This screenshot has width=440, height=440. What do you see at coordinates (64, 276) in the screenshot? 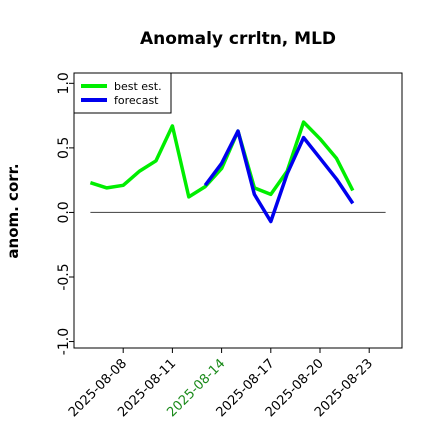
I see `y-tick-label: -0.5` at bounding box center [64, 276].